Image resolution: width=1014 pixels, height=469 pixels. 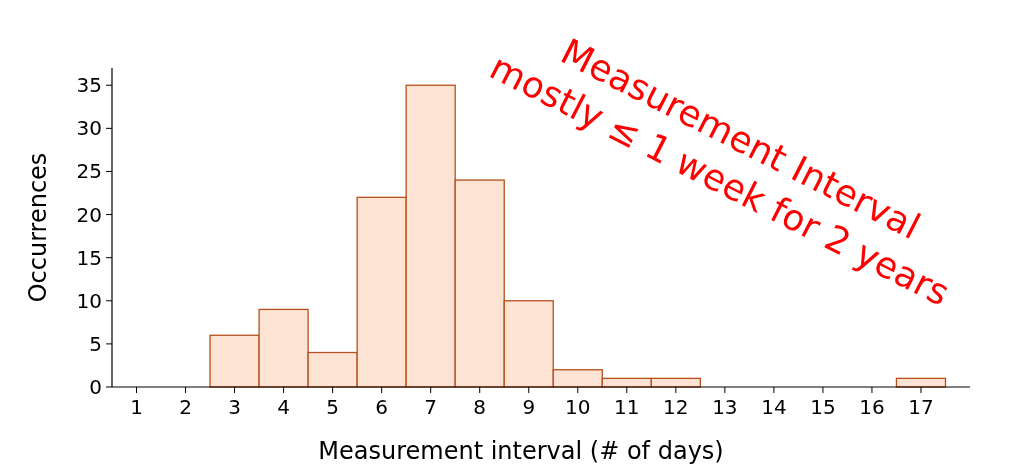 I want to click on x-tick-label: 17, so click(x=921, y=407).